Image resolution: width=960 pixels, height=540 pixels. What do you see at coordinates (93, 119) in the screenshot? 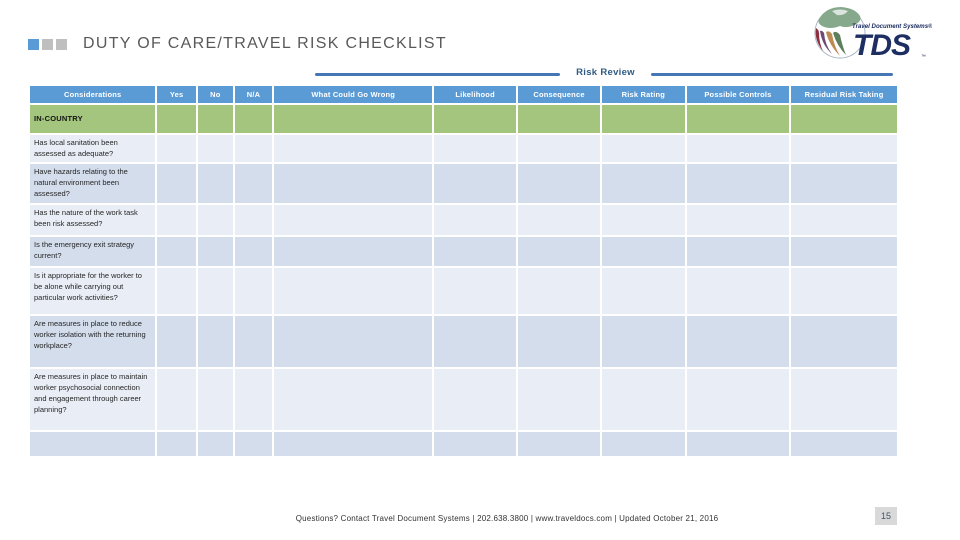
I see `section-row-label: IN-COUNTRY` at bounding box center [93, 119].